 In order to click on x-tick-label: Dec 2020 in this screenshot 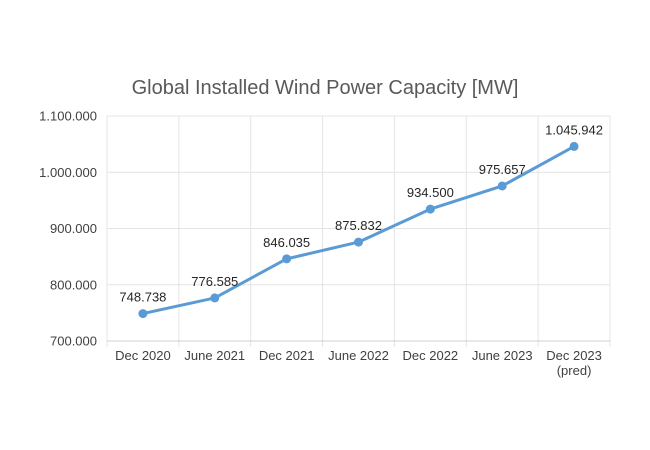, I will do `click(143, 355)`.